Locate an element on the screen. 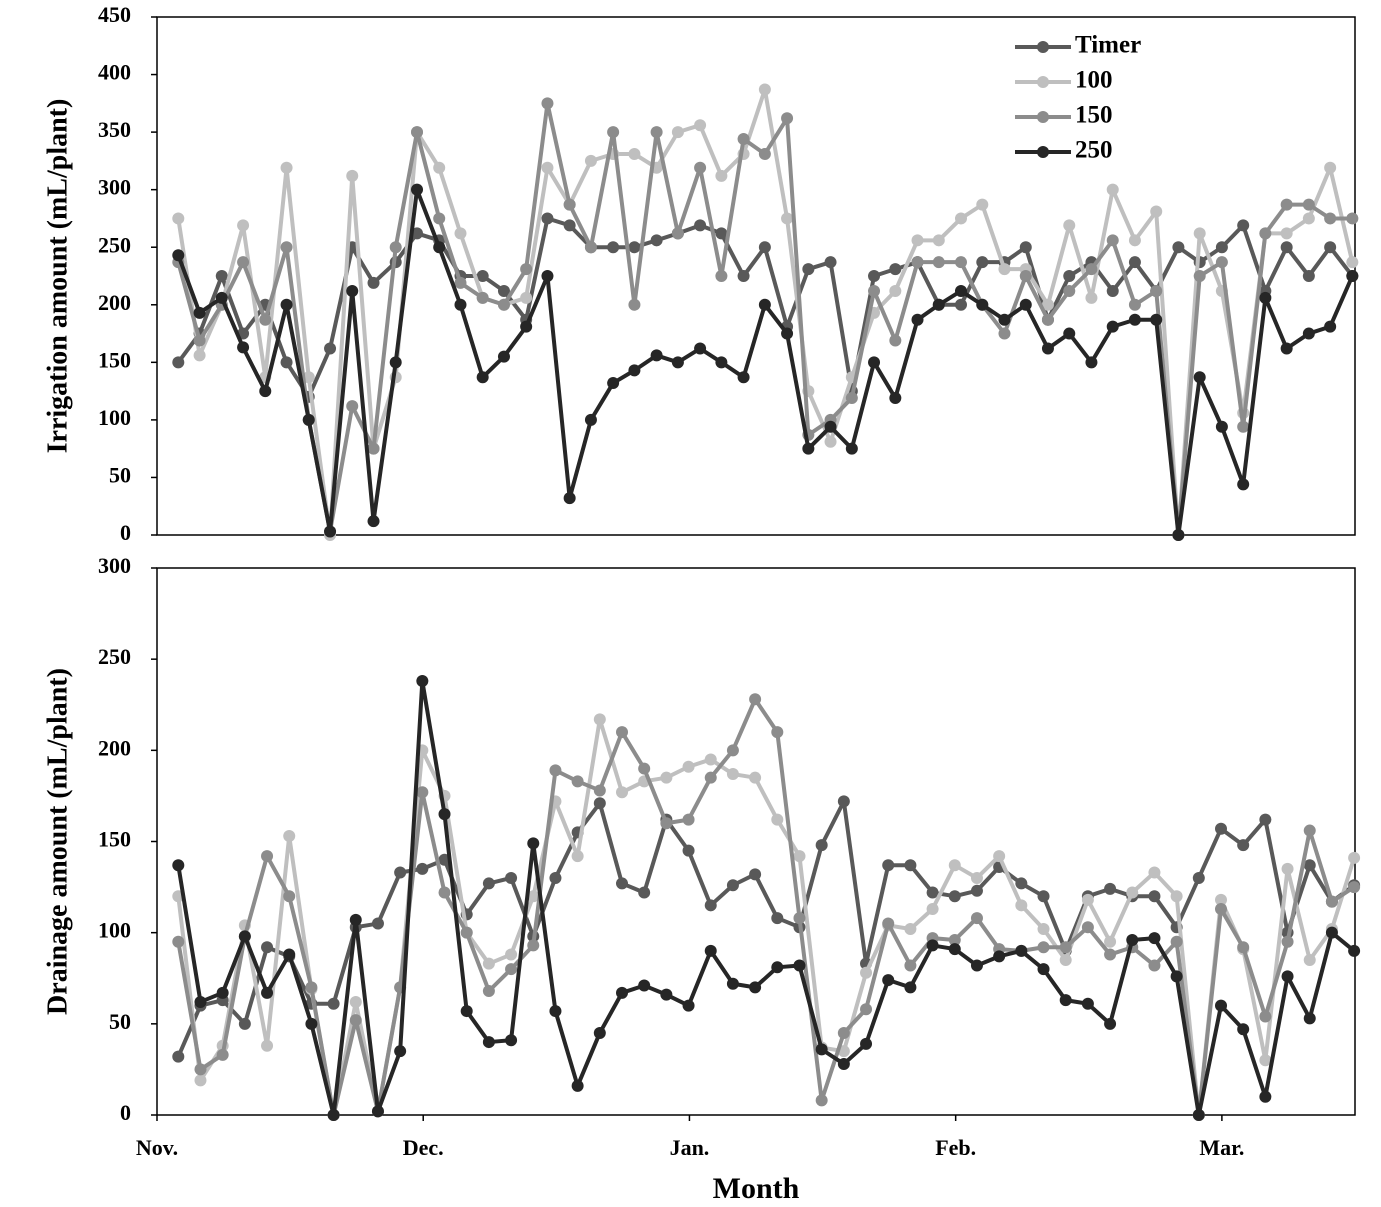  x-tick-label: Nov. is located at coordinates (157, 1147).